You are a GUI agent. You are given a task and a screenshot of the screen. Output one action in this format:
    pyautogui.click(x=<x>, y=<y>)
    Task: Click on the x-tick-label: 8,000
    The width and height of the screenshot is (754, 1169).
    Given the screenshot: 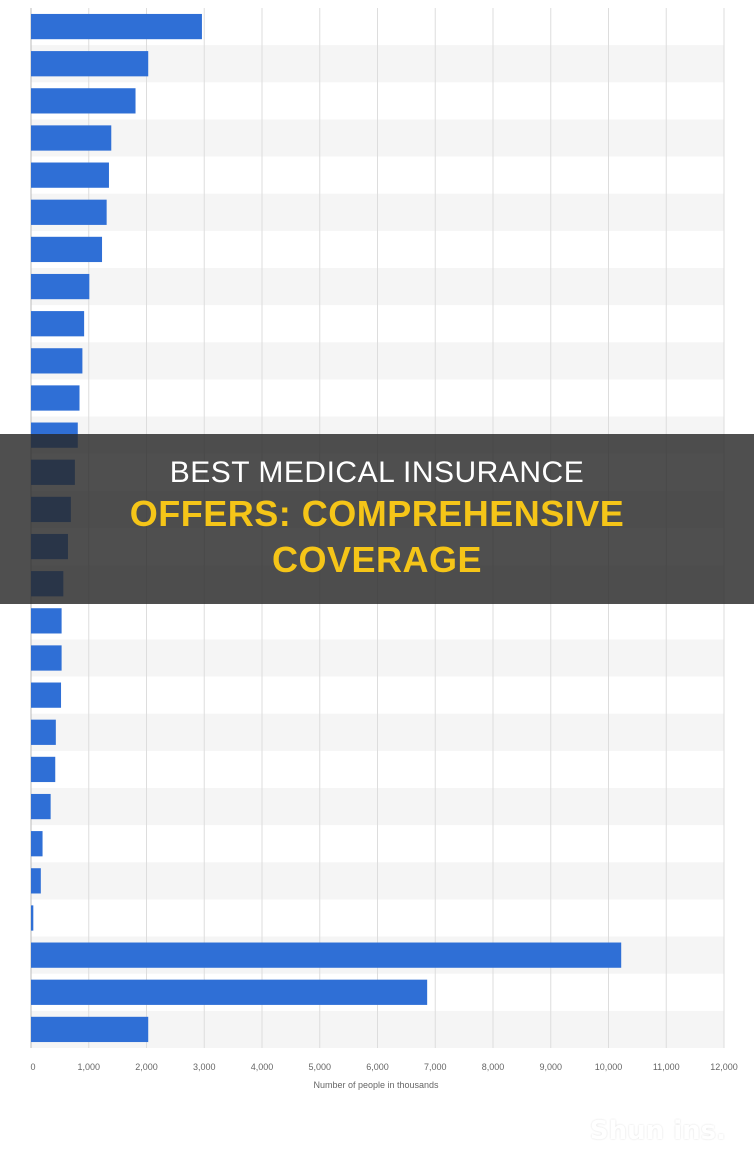 What is the action you would take?
    pyautogui.click(x=493, y=1067)
    